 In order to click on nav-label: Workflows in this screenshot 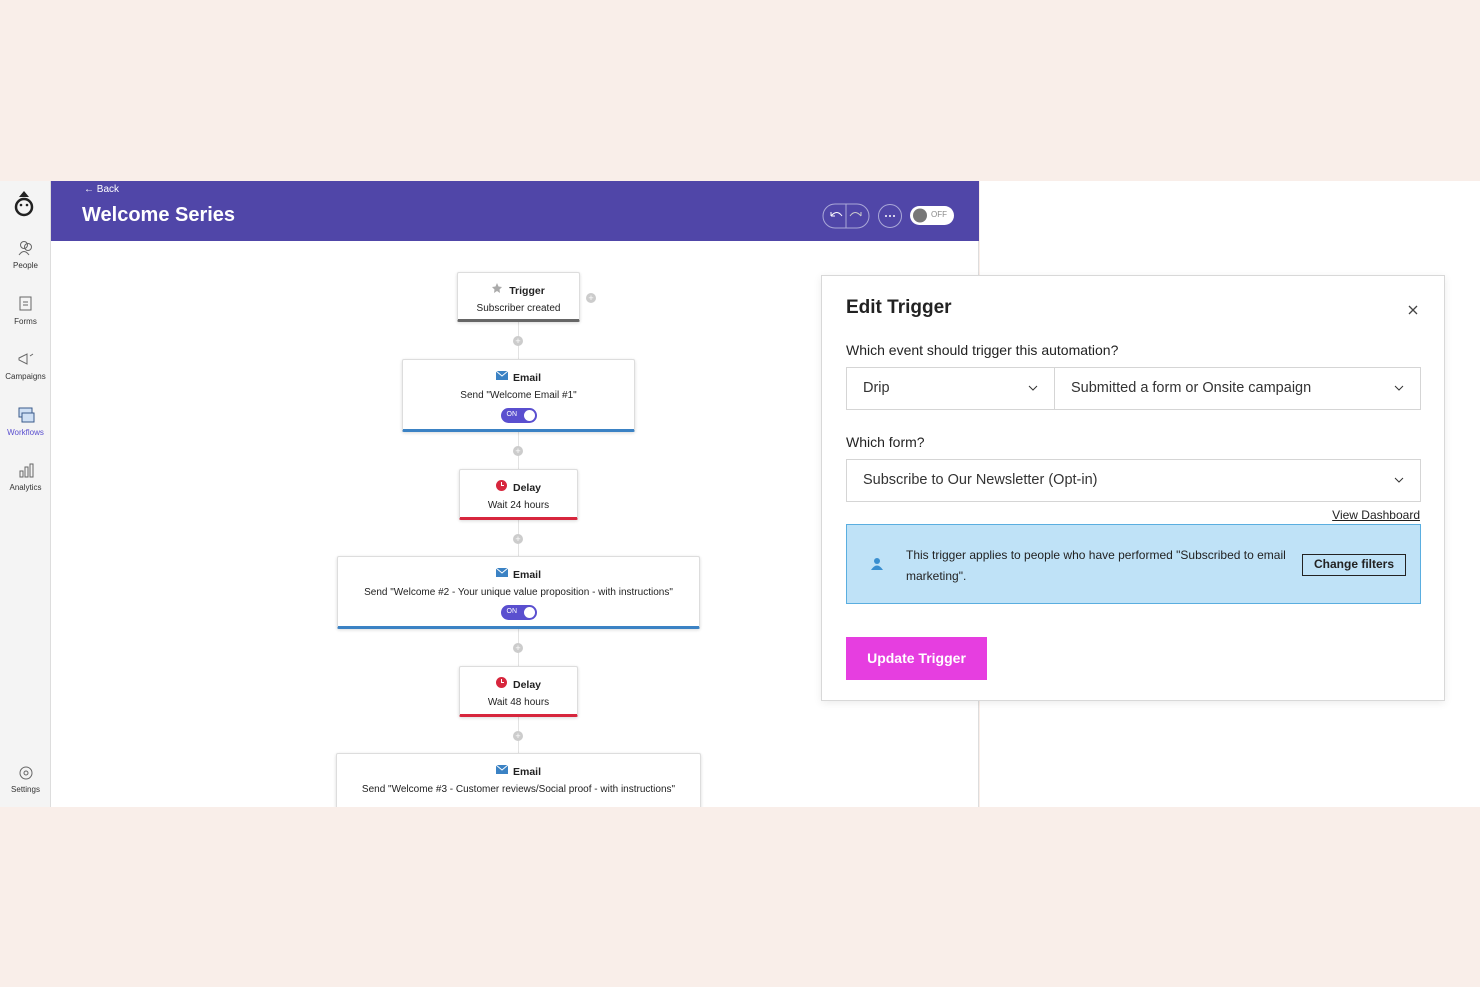, I will do `click(25, 432)`.